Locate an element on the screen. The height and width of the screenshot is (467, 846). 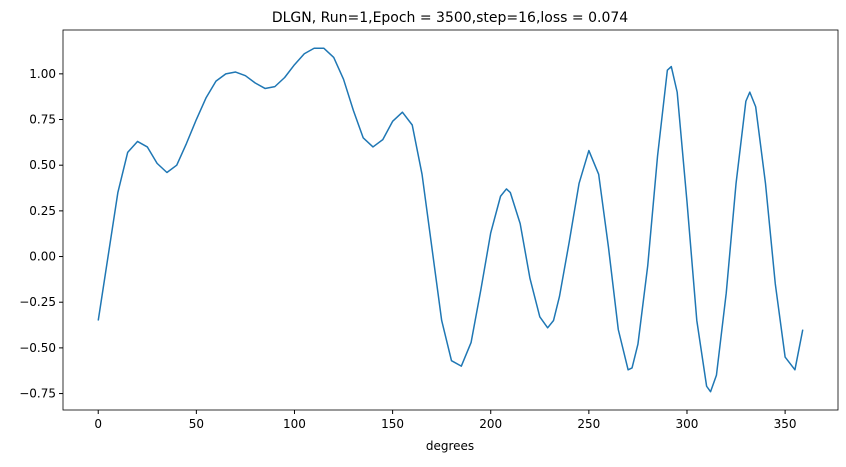
x-tick-label: 50 is located at coordinates (196, 424).